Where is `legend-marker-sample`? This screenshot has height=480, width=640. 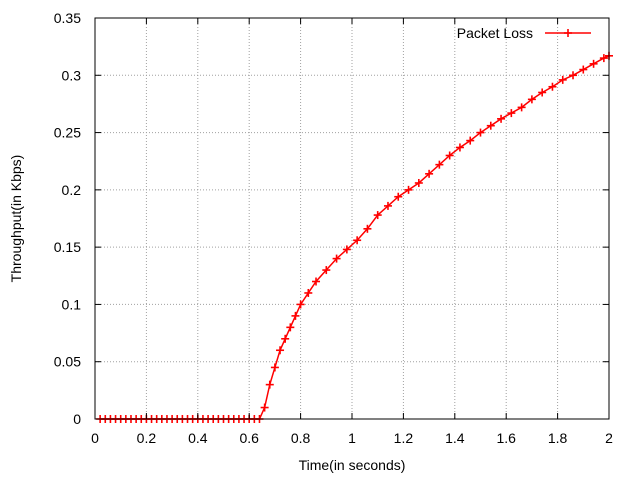 legend-marker-sample is located at coordinates (568, 33).